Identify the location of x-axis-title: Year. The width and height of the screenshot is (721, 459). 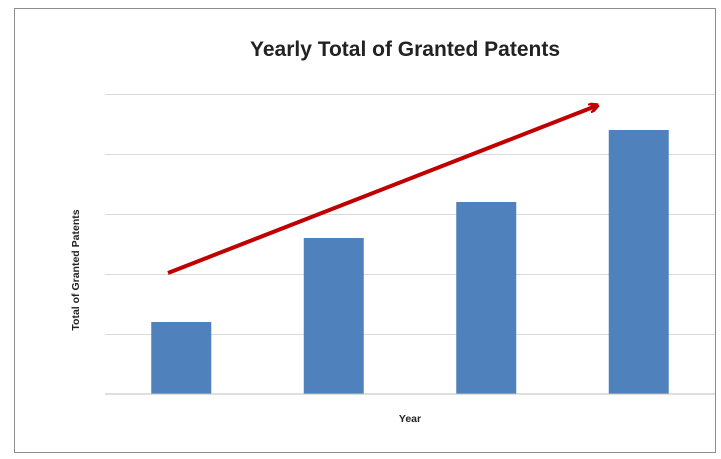
(410, 419).